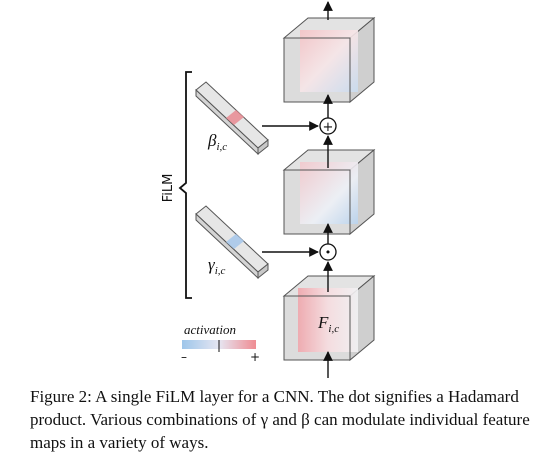 The height and width of the screenshot is (462, 557). What do you see at coordinates (217, 142) in the screenshot?
I see `beta-label: βi,c` at bounding box center [217, 142].